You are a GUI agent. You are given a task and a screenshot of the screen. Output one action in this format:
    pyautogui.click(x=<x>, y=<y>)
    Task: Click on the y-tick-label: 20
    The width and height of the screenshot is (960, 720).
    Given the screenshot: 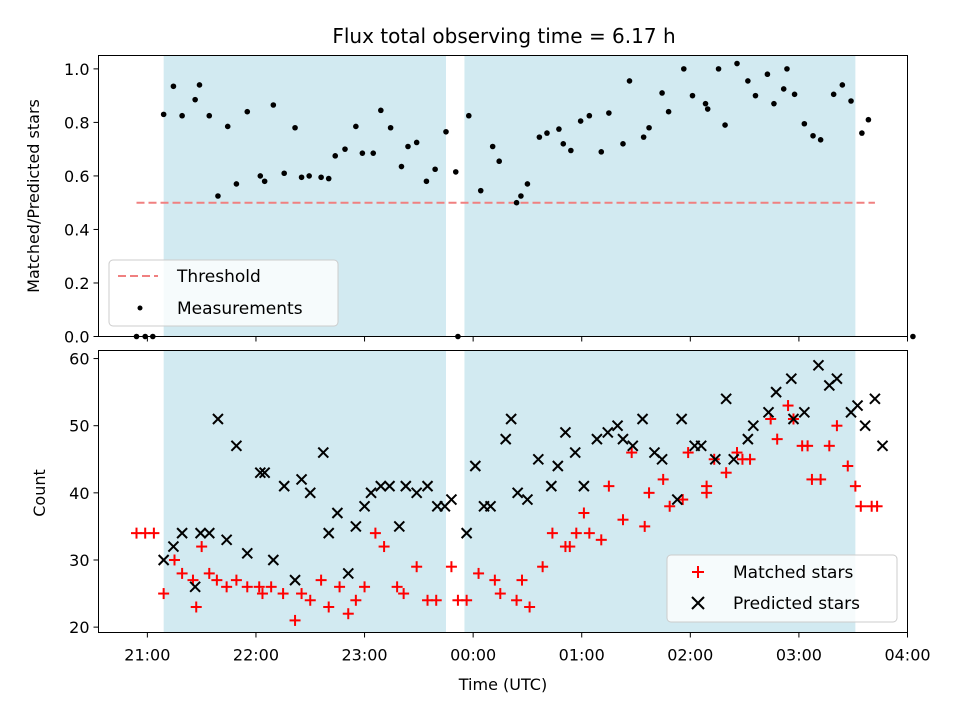 What is the action you would take?
    pyautogui.click(x=79, y=627)
    